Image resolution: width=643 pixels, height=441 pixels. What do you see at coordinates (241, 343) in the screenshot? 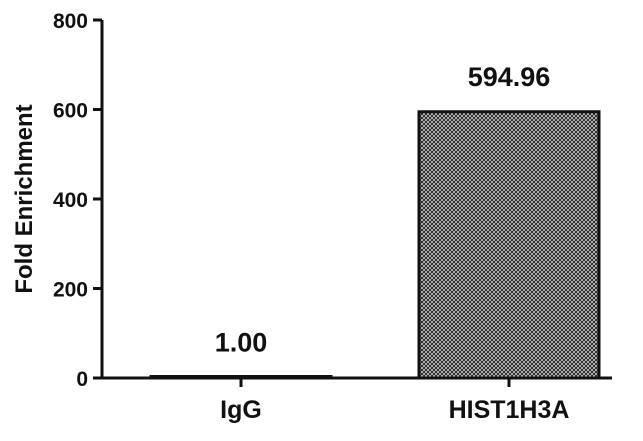
I see `data-label: 1.00` at bounding box center [241, 343].